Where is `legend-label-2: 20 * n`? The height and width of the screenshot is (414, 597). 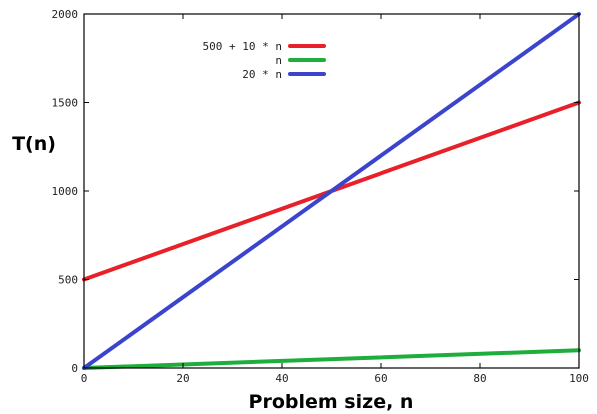
legend-label-2: 20 * n is located at coordinates (262, 74).